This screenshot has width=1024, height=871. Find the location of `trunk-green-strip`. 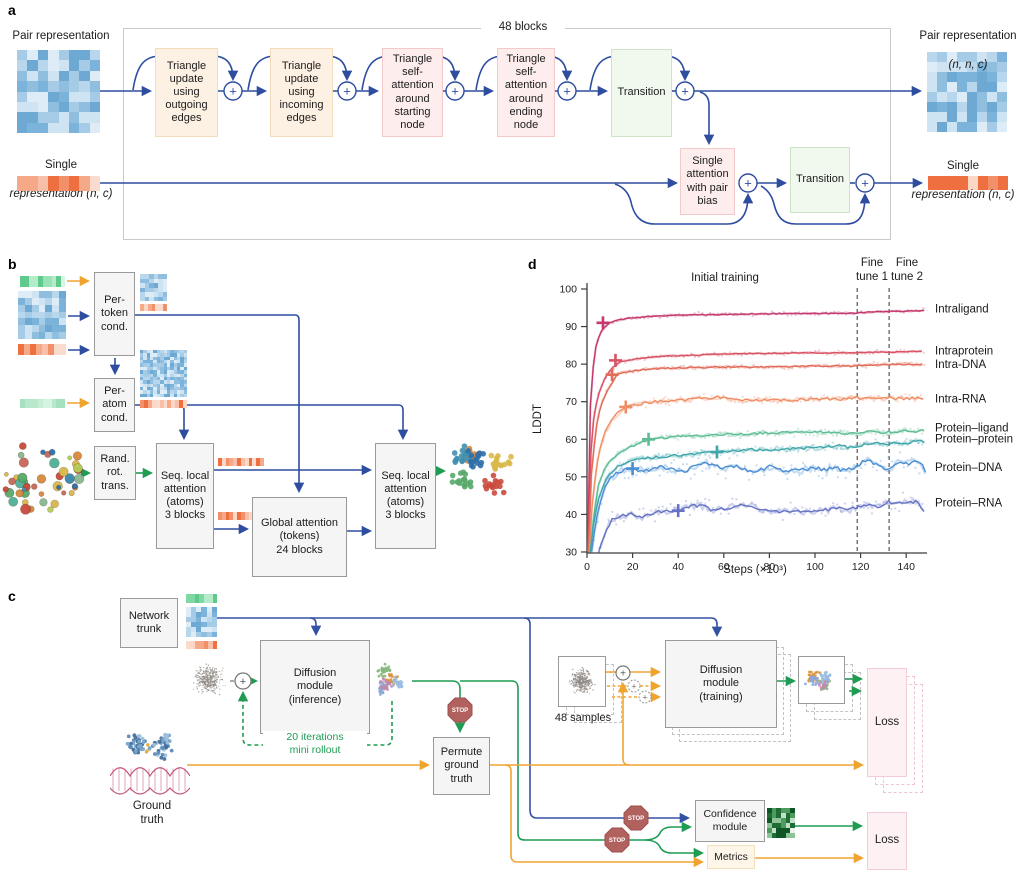

trunk-green-strip is located at coordinates (201, 598).